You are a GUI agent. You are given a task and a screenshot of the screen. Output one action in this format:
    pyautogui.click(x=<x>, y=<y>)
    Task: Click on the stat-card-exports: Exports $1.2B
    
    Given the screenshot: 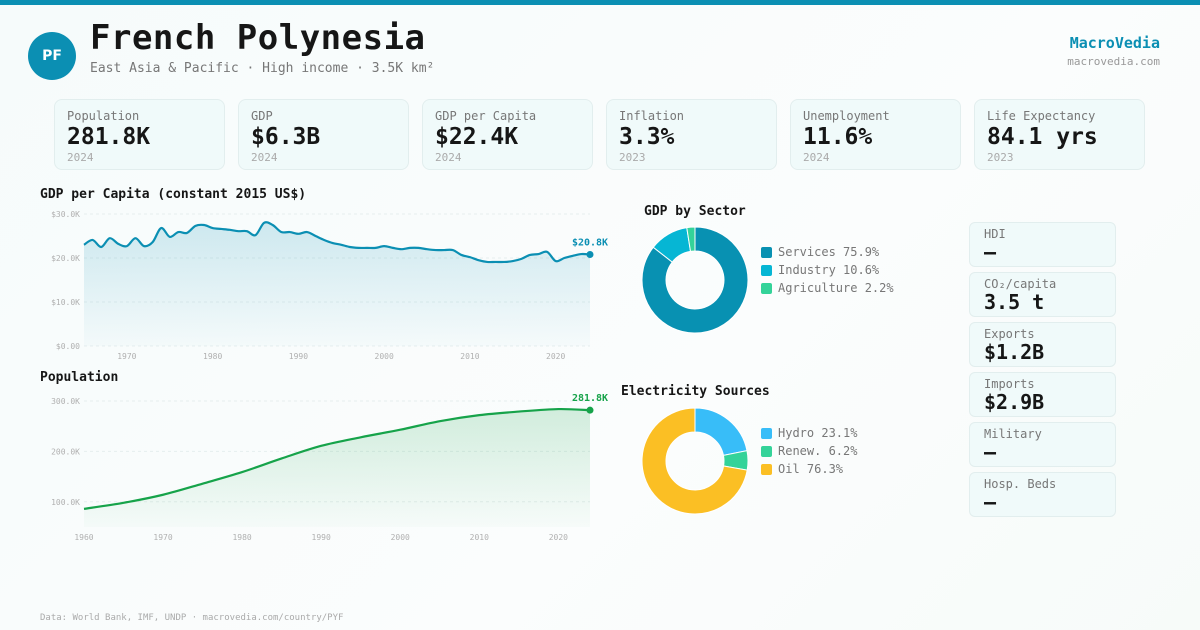 What is the action you would take?
    pyautogui.click(x=1042, y=344)
    